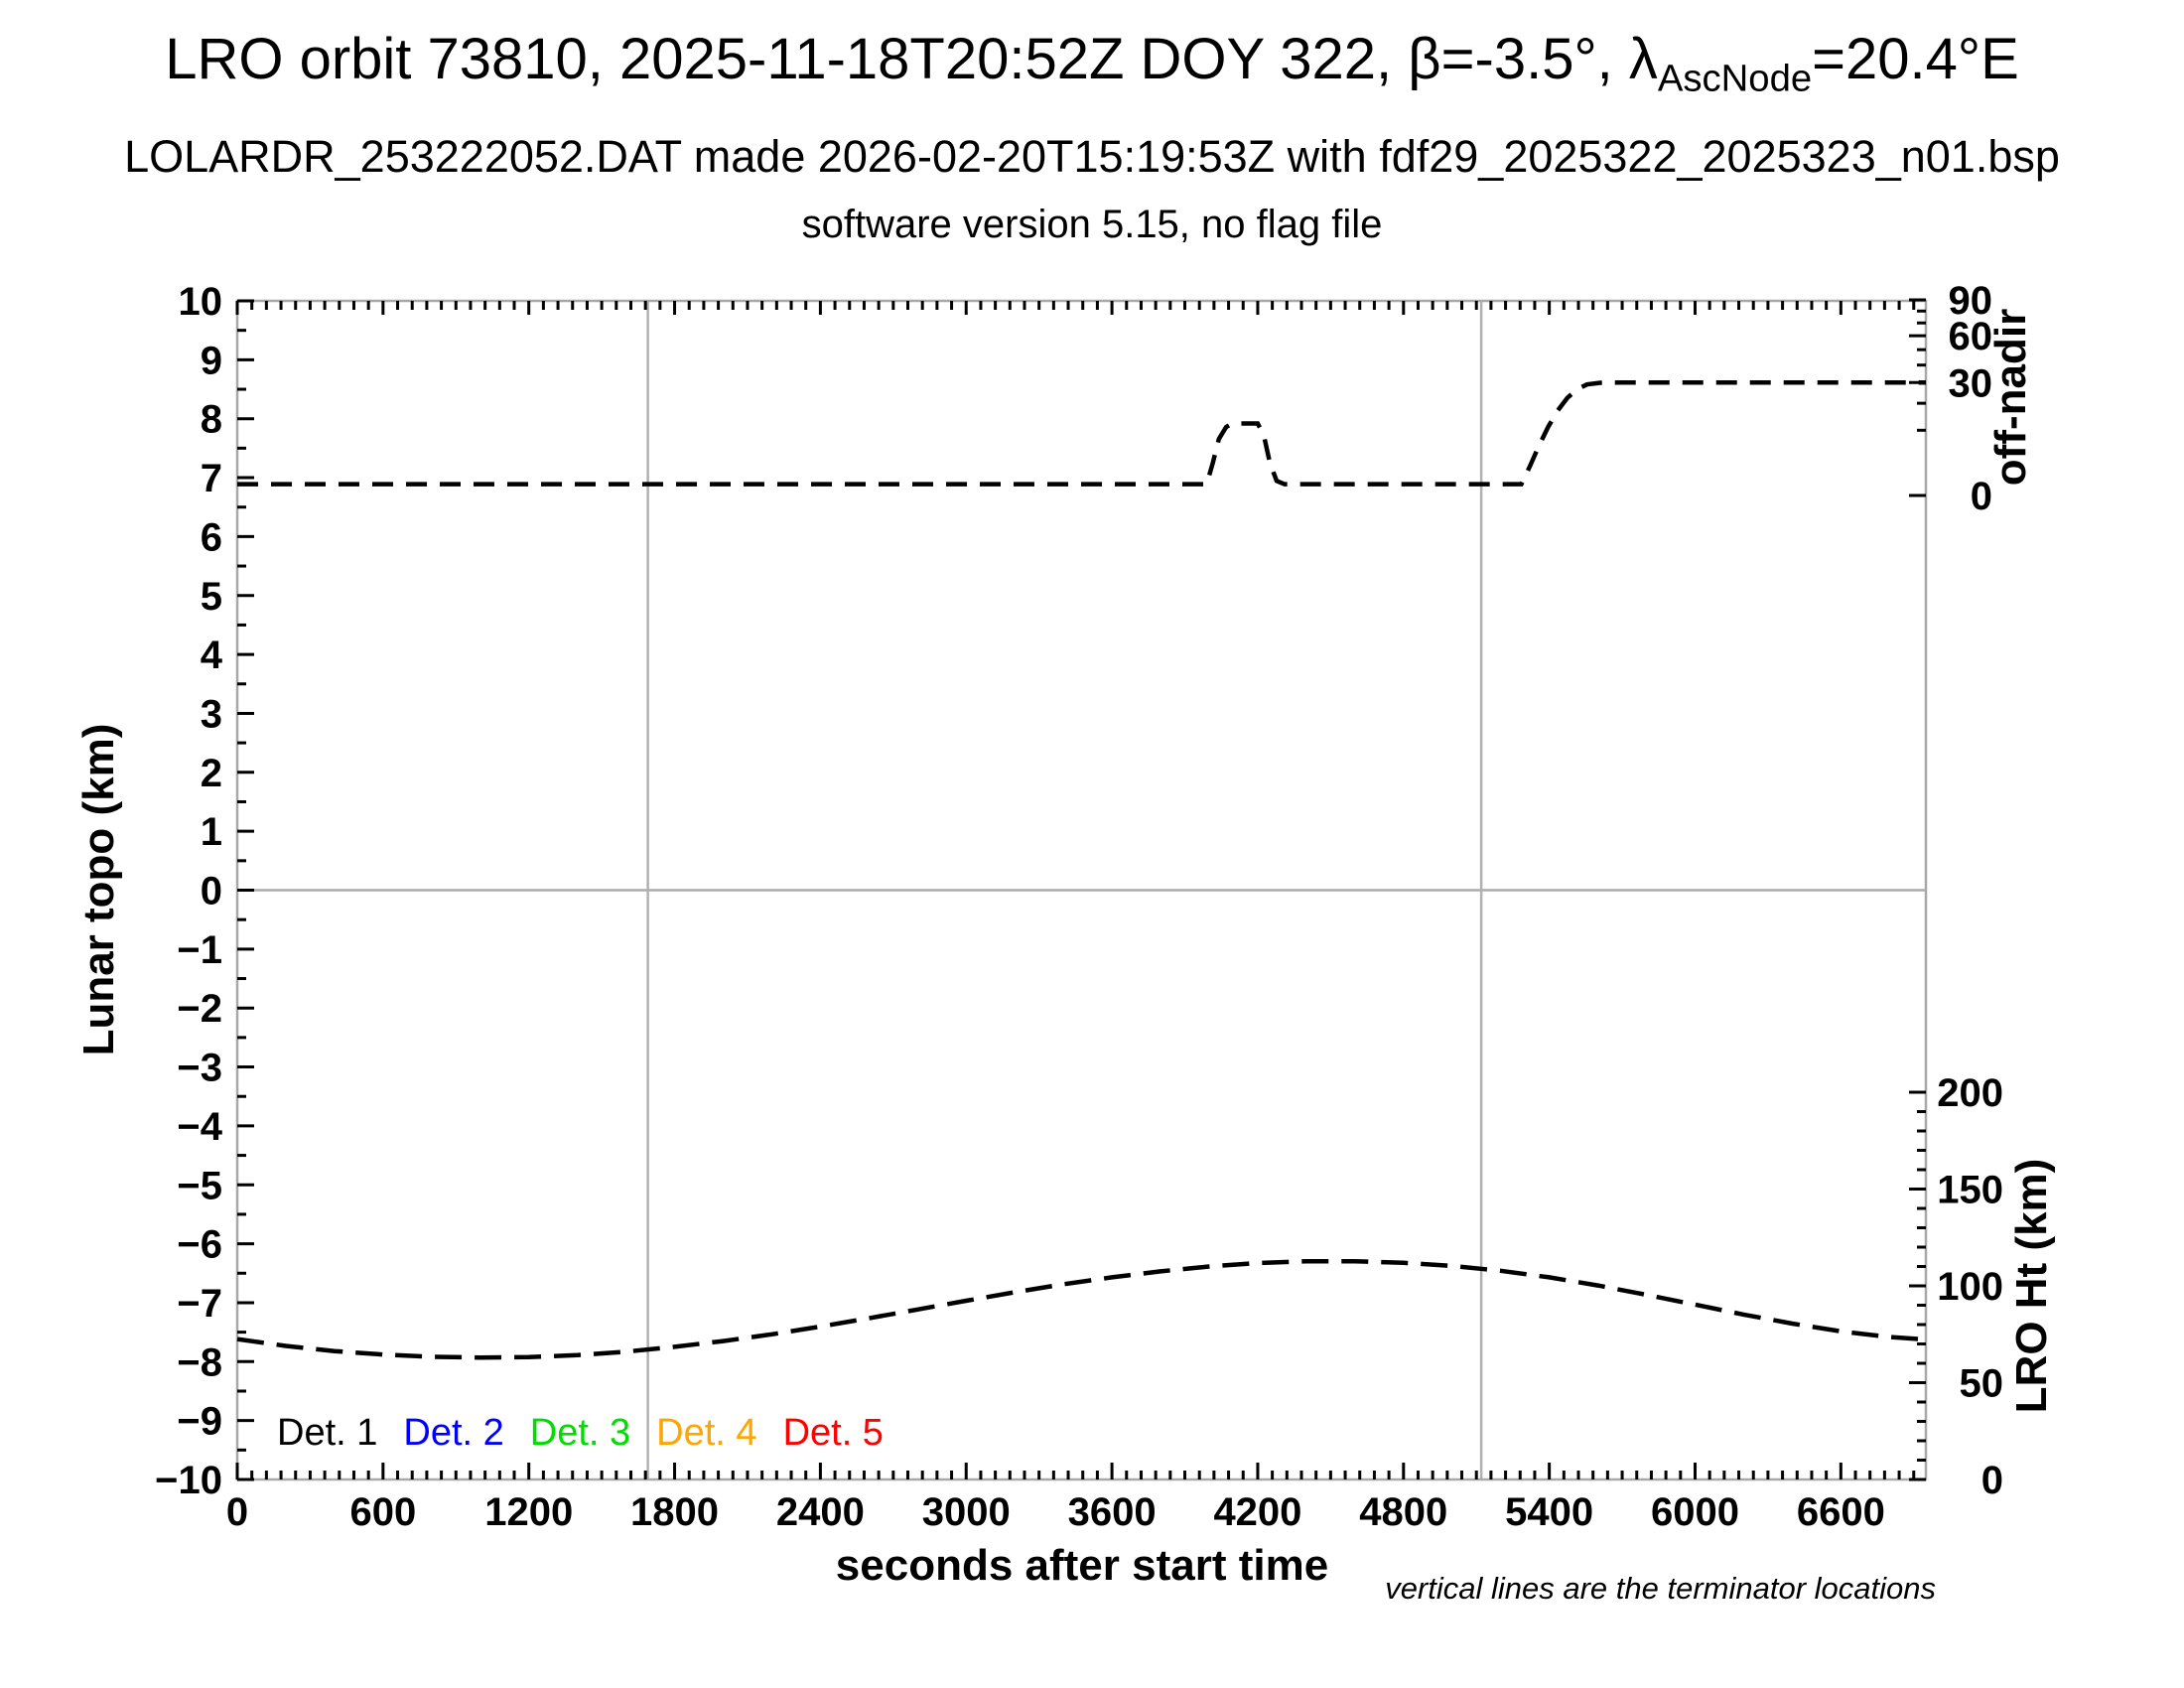  Describe the element at coordinates (199, 1422) in the screenshot. I see `svg-text: −9` at that location.